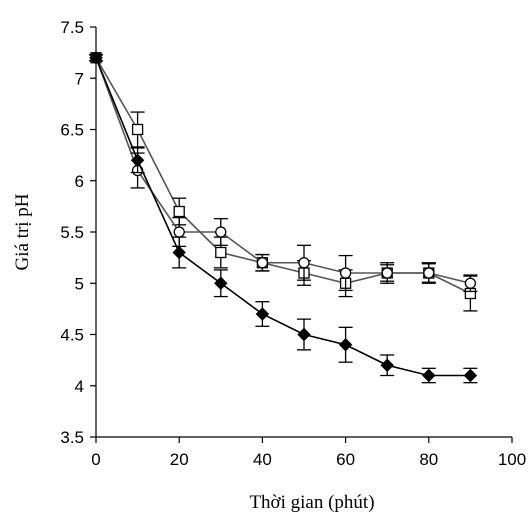 Image resolution: width=528 pixels, height=519 pixels. I want to click on y-tick-label: 7.5, so click(72, 27).